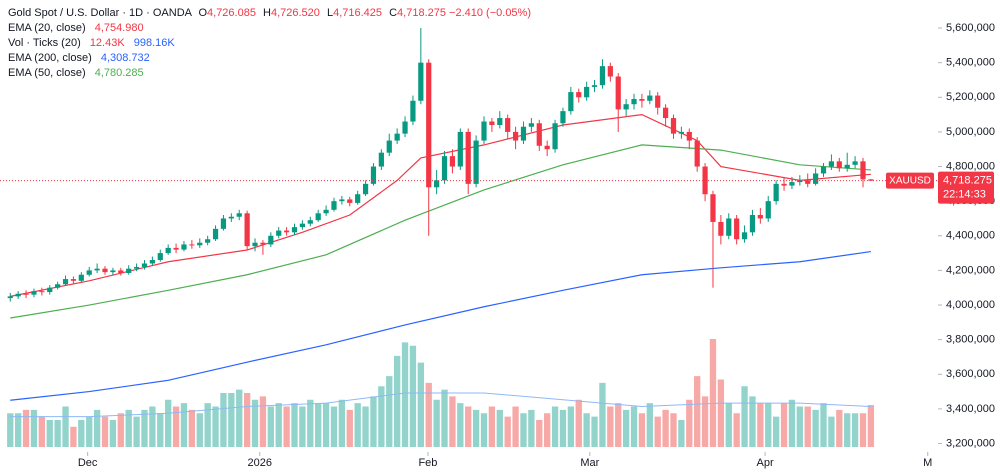 This screenshot has width=1000, height=476. Describe the element at coordinates (927, 463) in the screenshot. I see `x-tick-label: M` at that location.